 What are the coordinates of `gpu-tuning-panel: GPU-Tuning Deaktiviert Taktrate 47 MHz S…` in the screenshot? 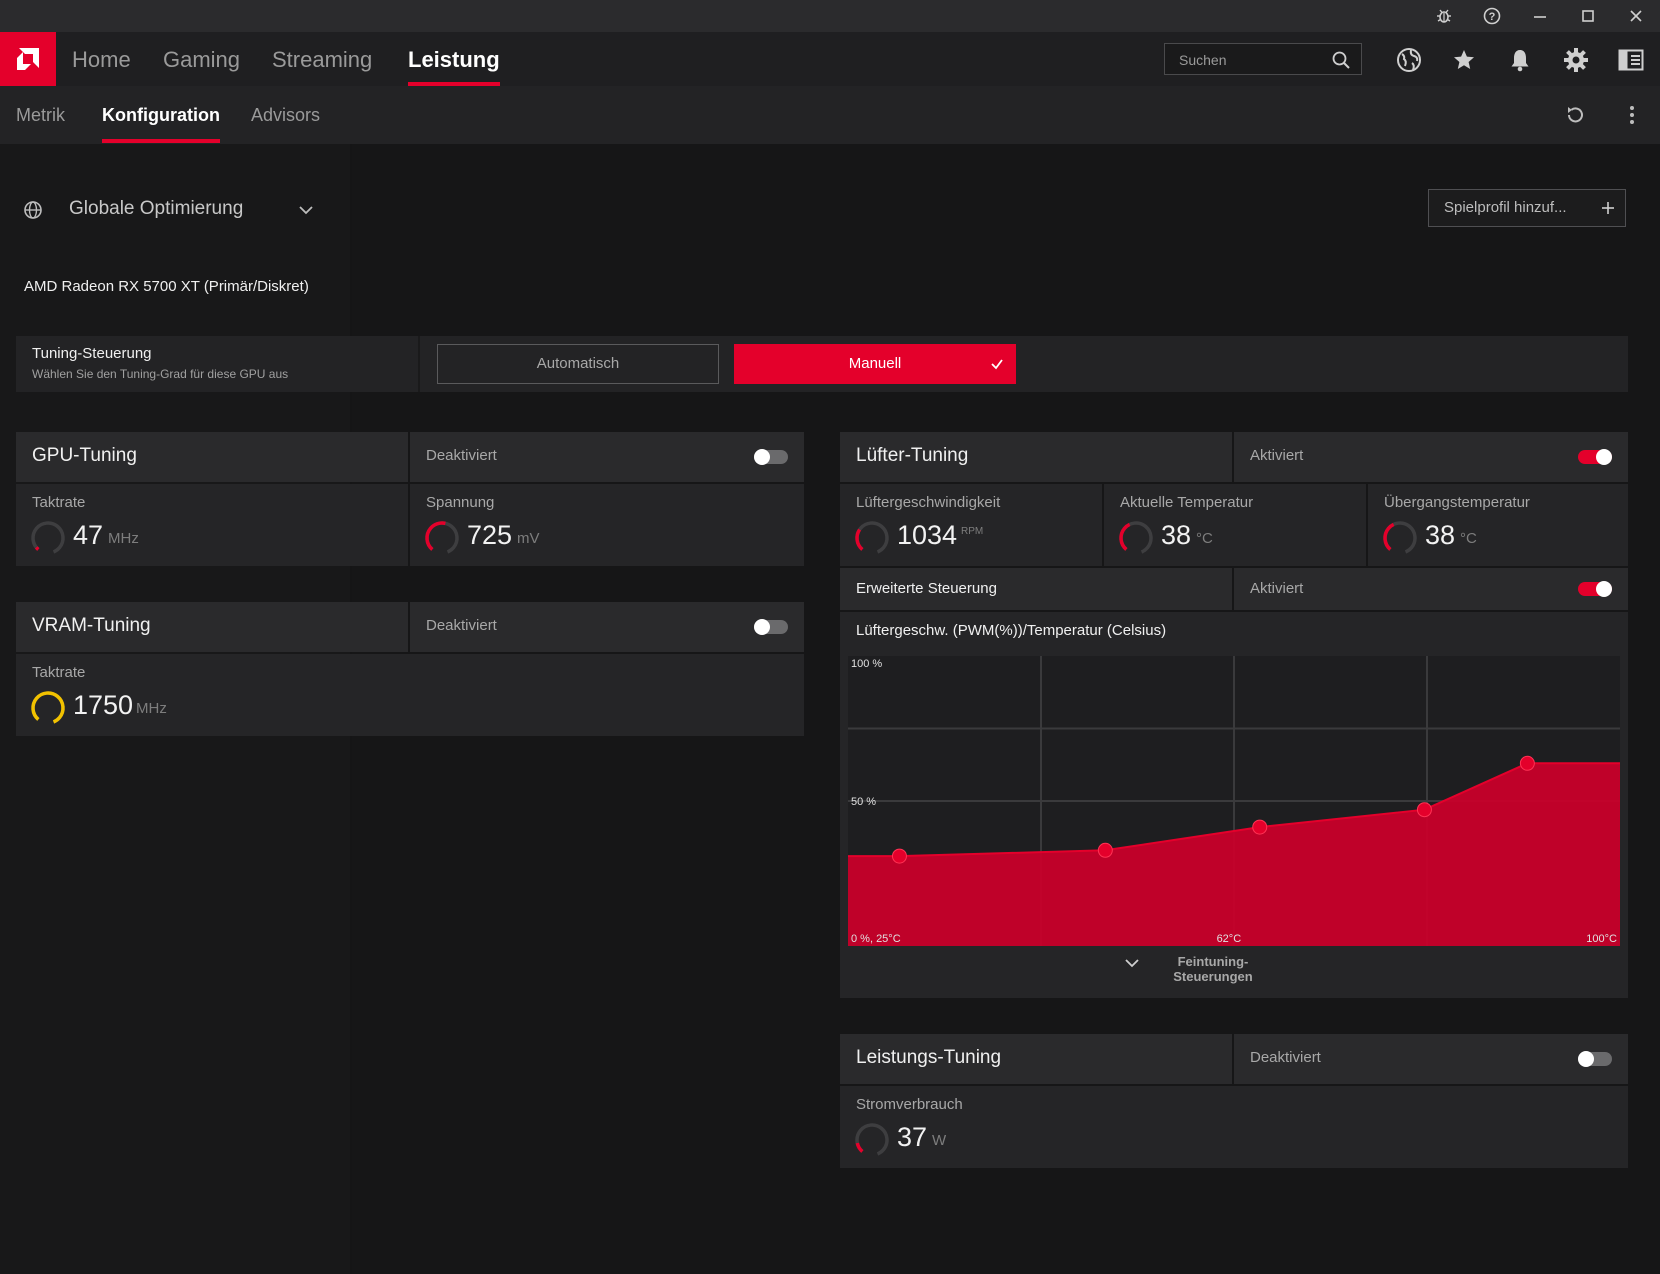 It's located at (410, 499).